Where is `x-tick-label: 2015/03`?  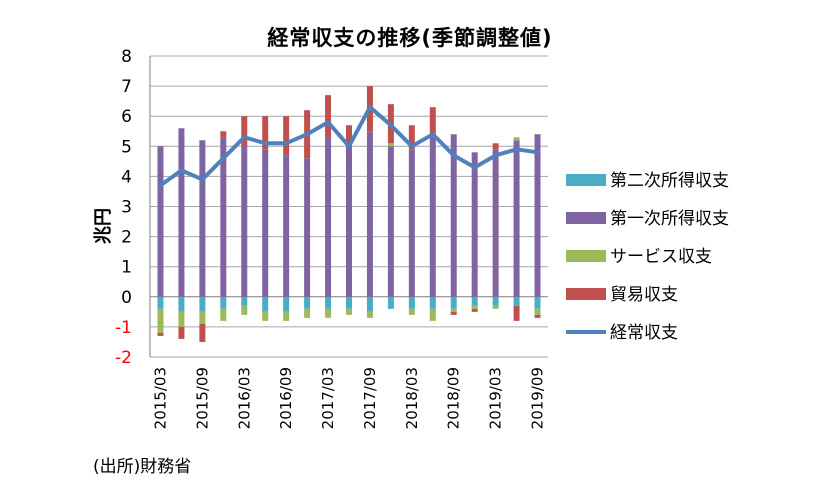 x-tick-label: 2015/03 is located at coordinates (160, 398).